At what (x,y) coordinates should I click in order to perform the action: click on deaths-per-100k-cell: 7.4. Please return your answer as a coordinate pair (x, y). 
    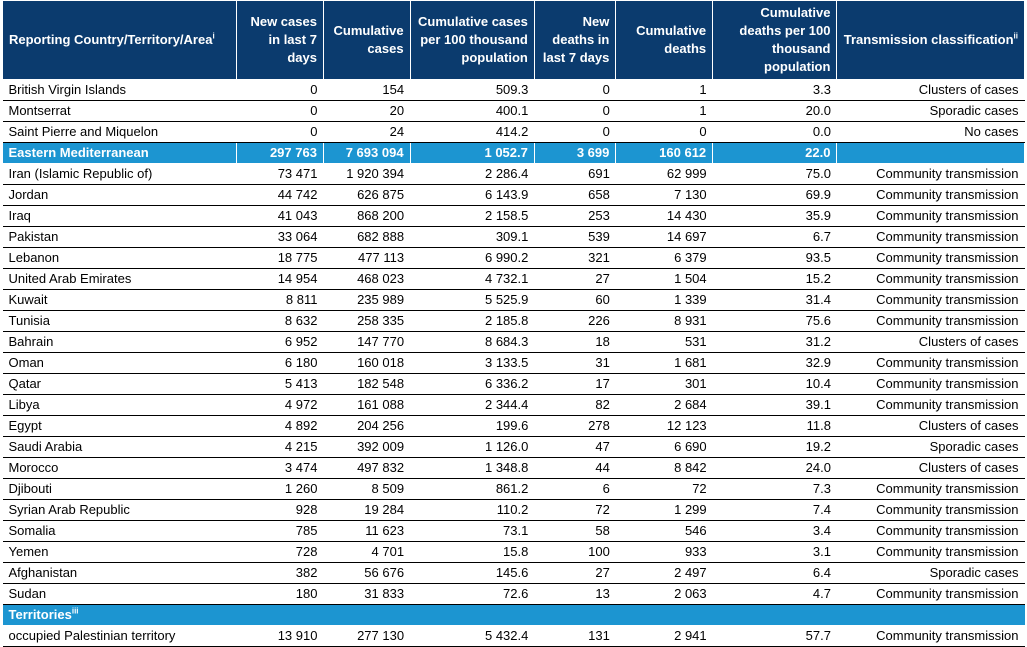
    Looking at the image, I should click on (774, 510).